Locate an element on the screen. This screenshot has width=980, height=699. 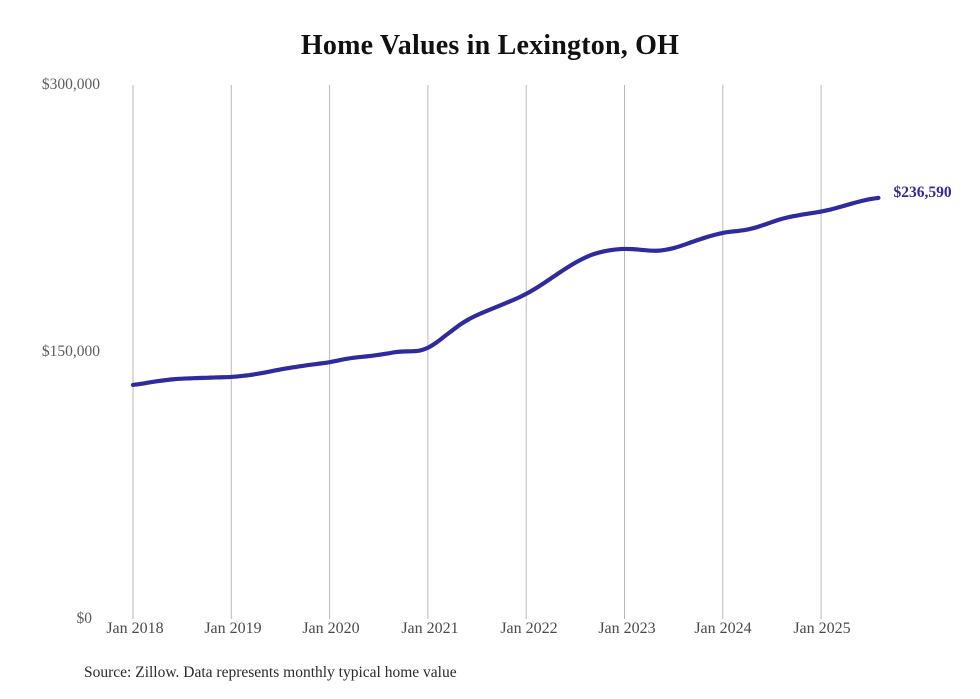
x-tick-label-jan-2019: Jan 2019 is located at coordinates (233, 628).